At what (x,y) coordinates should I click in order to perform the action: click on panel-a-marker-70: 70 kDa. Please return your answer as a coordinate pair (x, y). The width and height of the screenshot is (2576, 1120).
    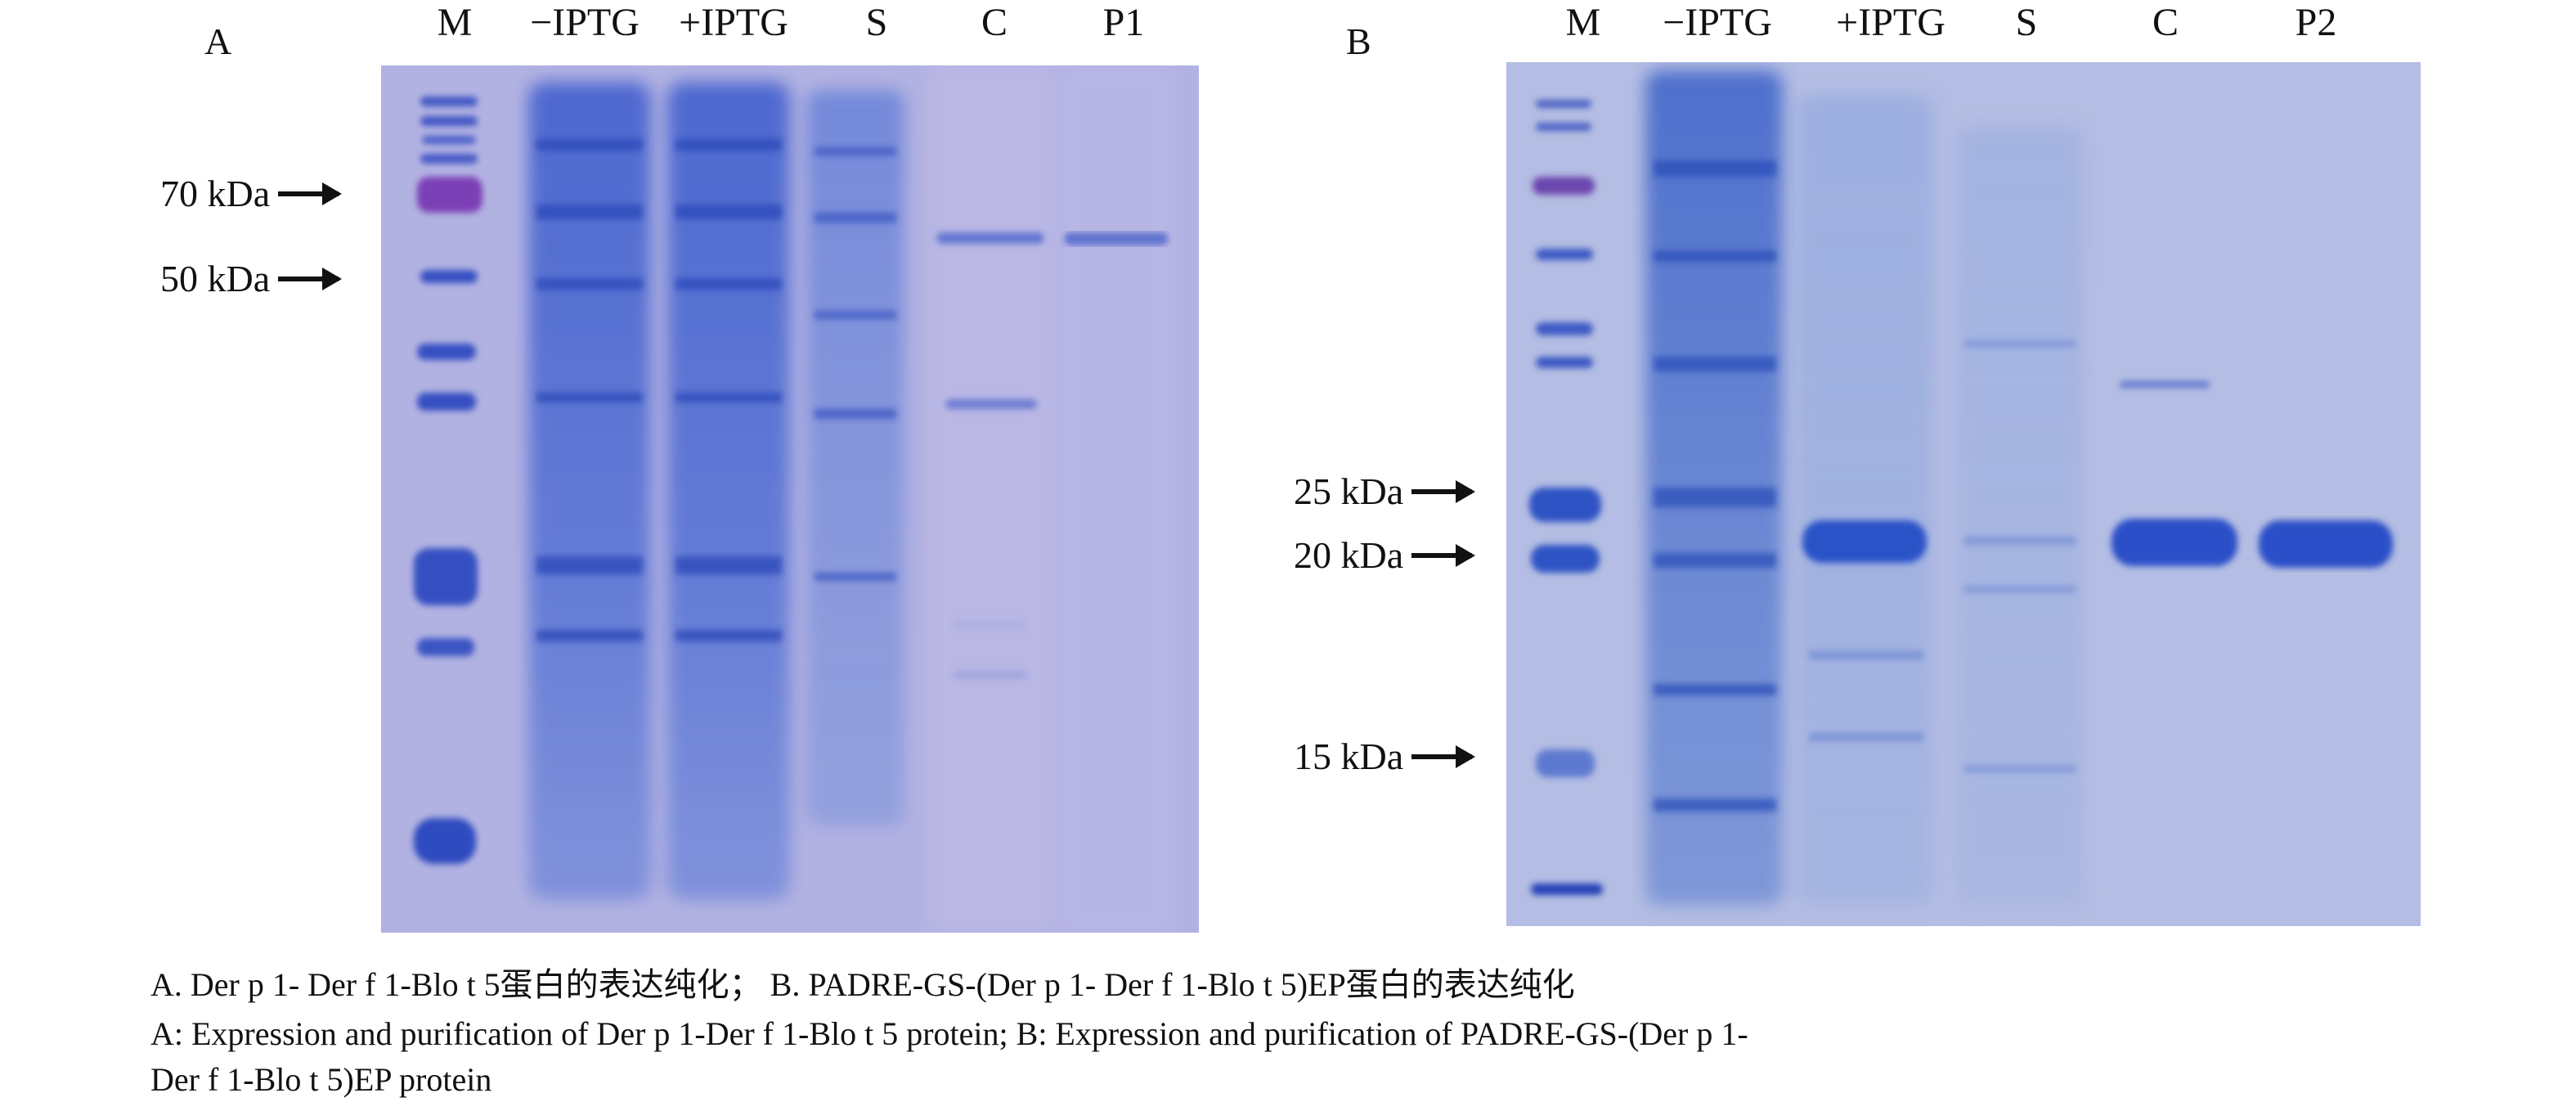
    Looking at the image, I should click on (251, 193).